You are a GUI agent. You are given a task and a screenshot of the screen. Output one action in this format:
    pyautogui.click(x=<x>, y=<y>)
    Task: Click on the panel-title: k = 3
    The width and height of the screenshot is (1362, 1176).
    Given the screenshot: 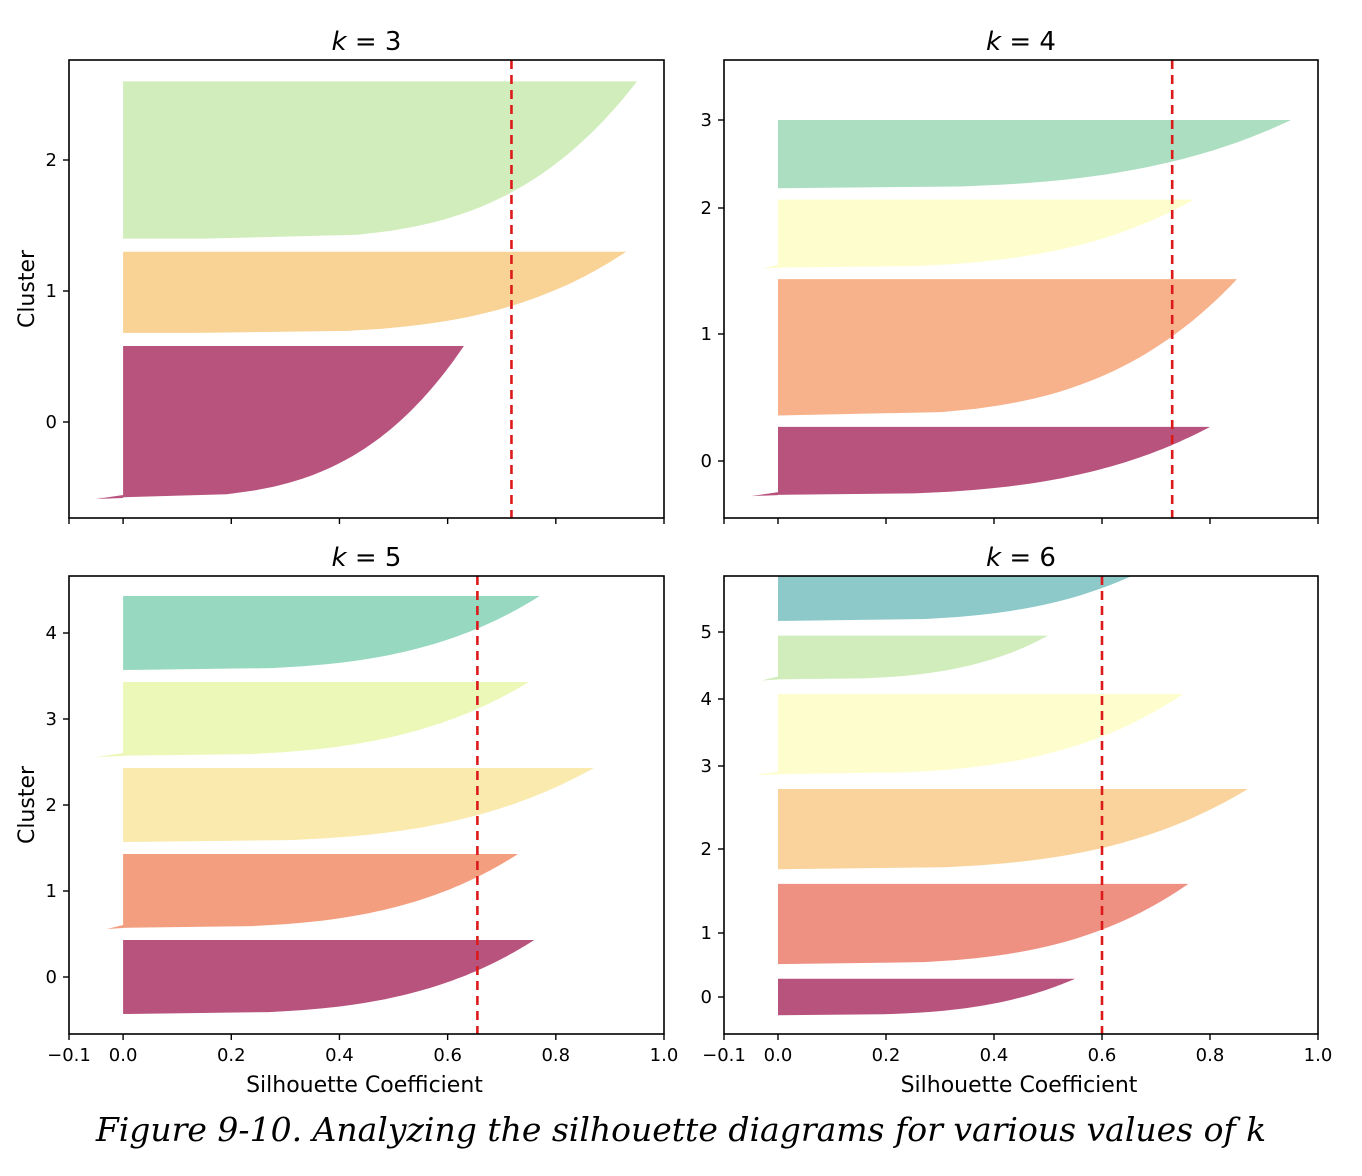 What is the action you would take?
    pyautogui.click(x=367, y=42)
    